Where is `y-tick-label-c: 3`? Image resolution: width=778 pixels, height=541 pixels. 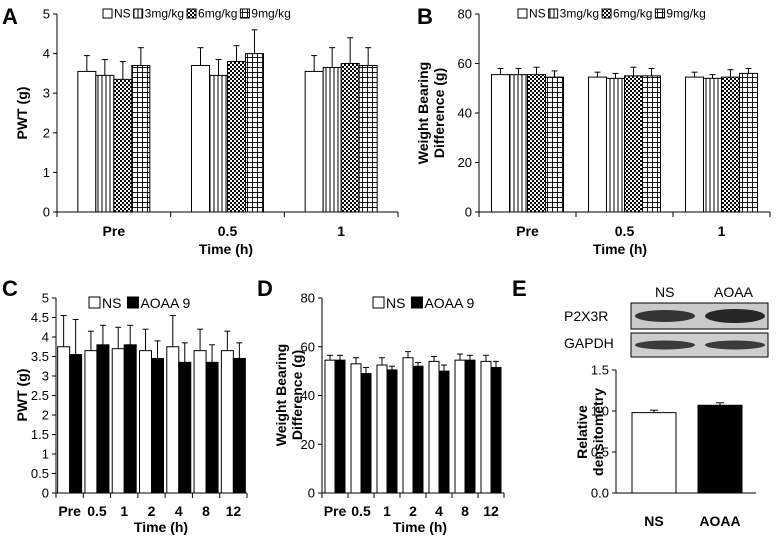
y-tick-label-c: 3 is located at coordinates (45, 376).